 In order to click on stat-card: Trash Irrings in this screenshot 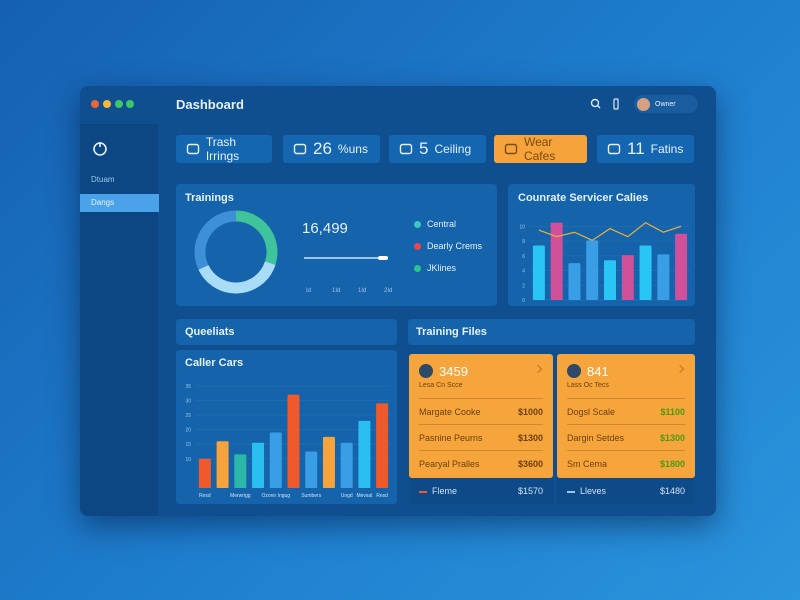, I will do `click(224, 149)`.